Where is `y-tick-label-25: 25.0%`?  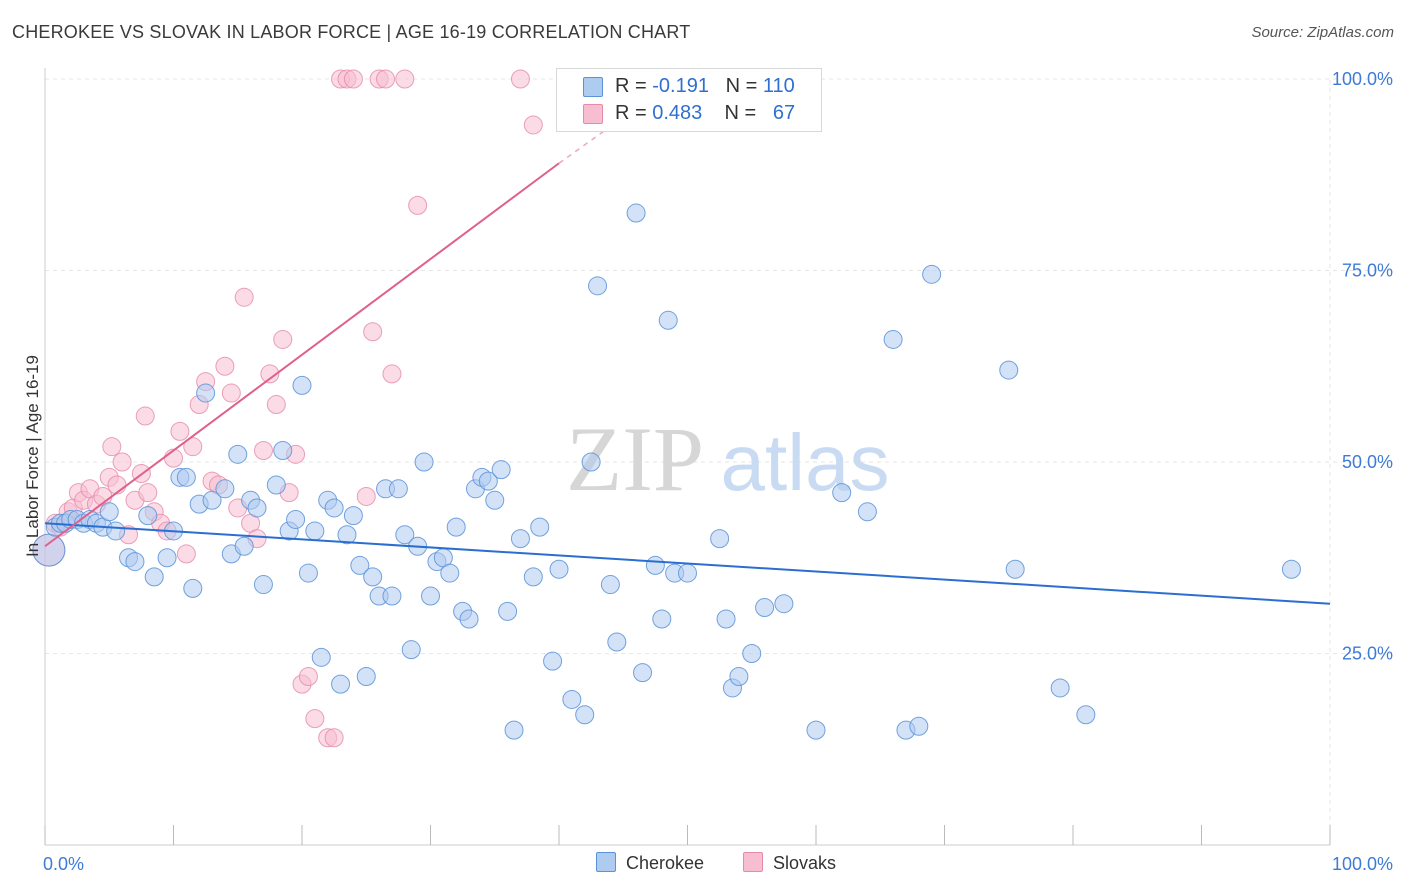 y-tick-label-25: 25.0% is located at coordinates (1367, 654).